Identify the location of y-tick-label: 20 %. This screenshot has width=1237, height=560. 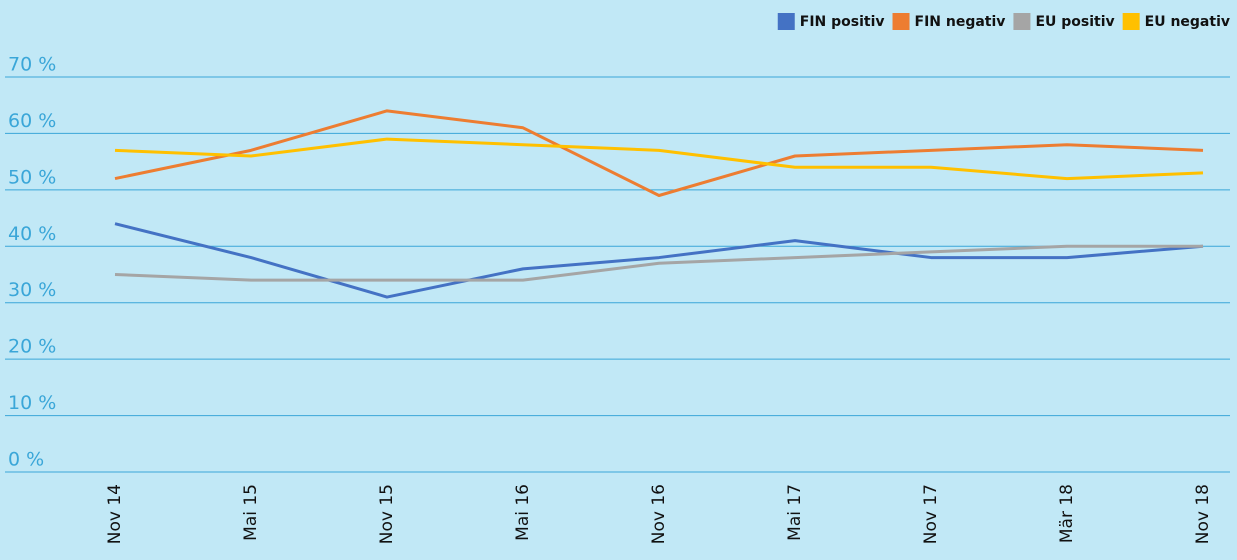
(32, 347).